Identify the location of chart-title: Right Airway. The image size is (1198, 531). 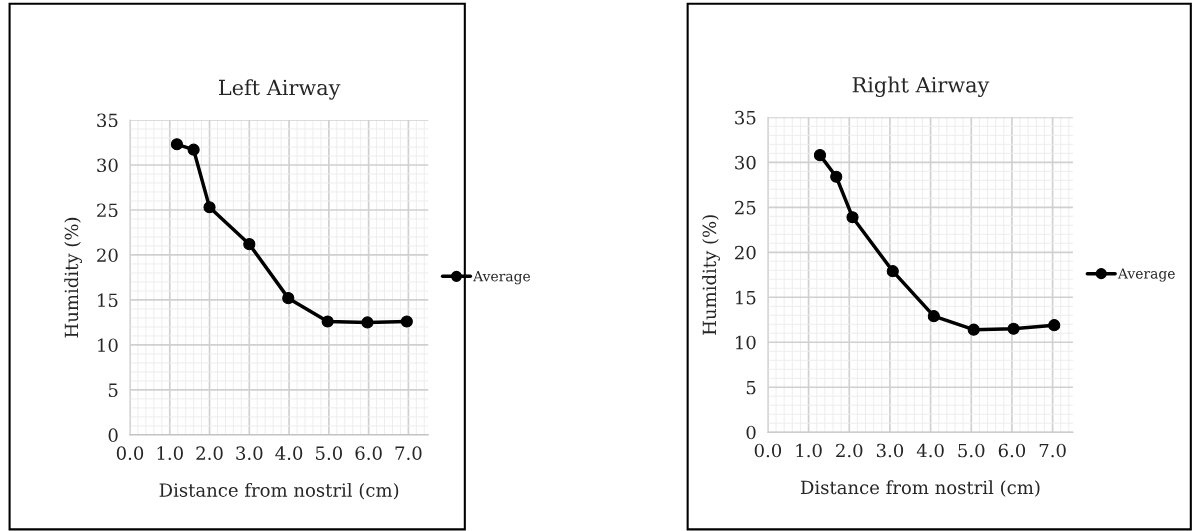
(921, 86).